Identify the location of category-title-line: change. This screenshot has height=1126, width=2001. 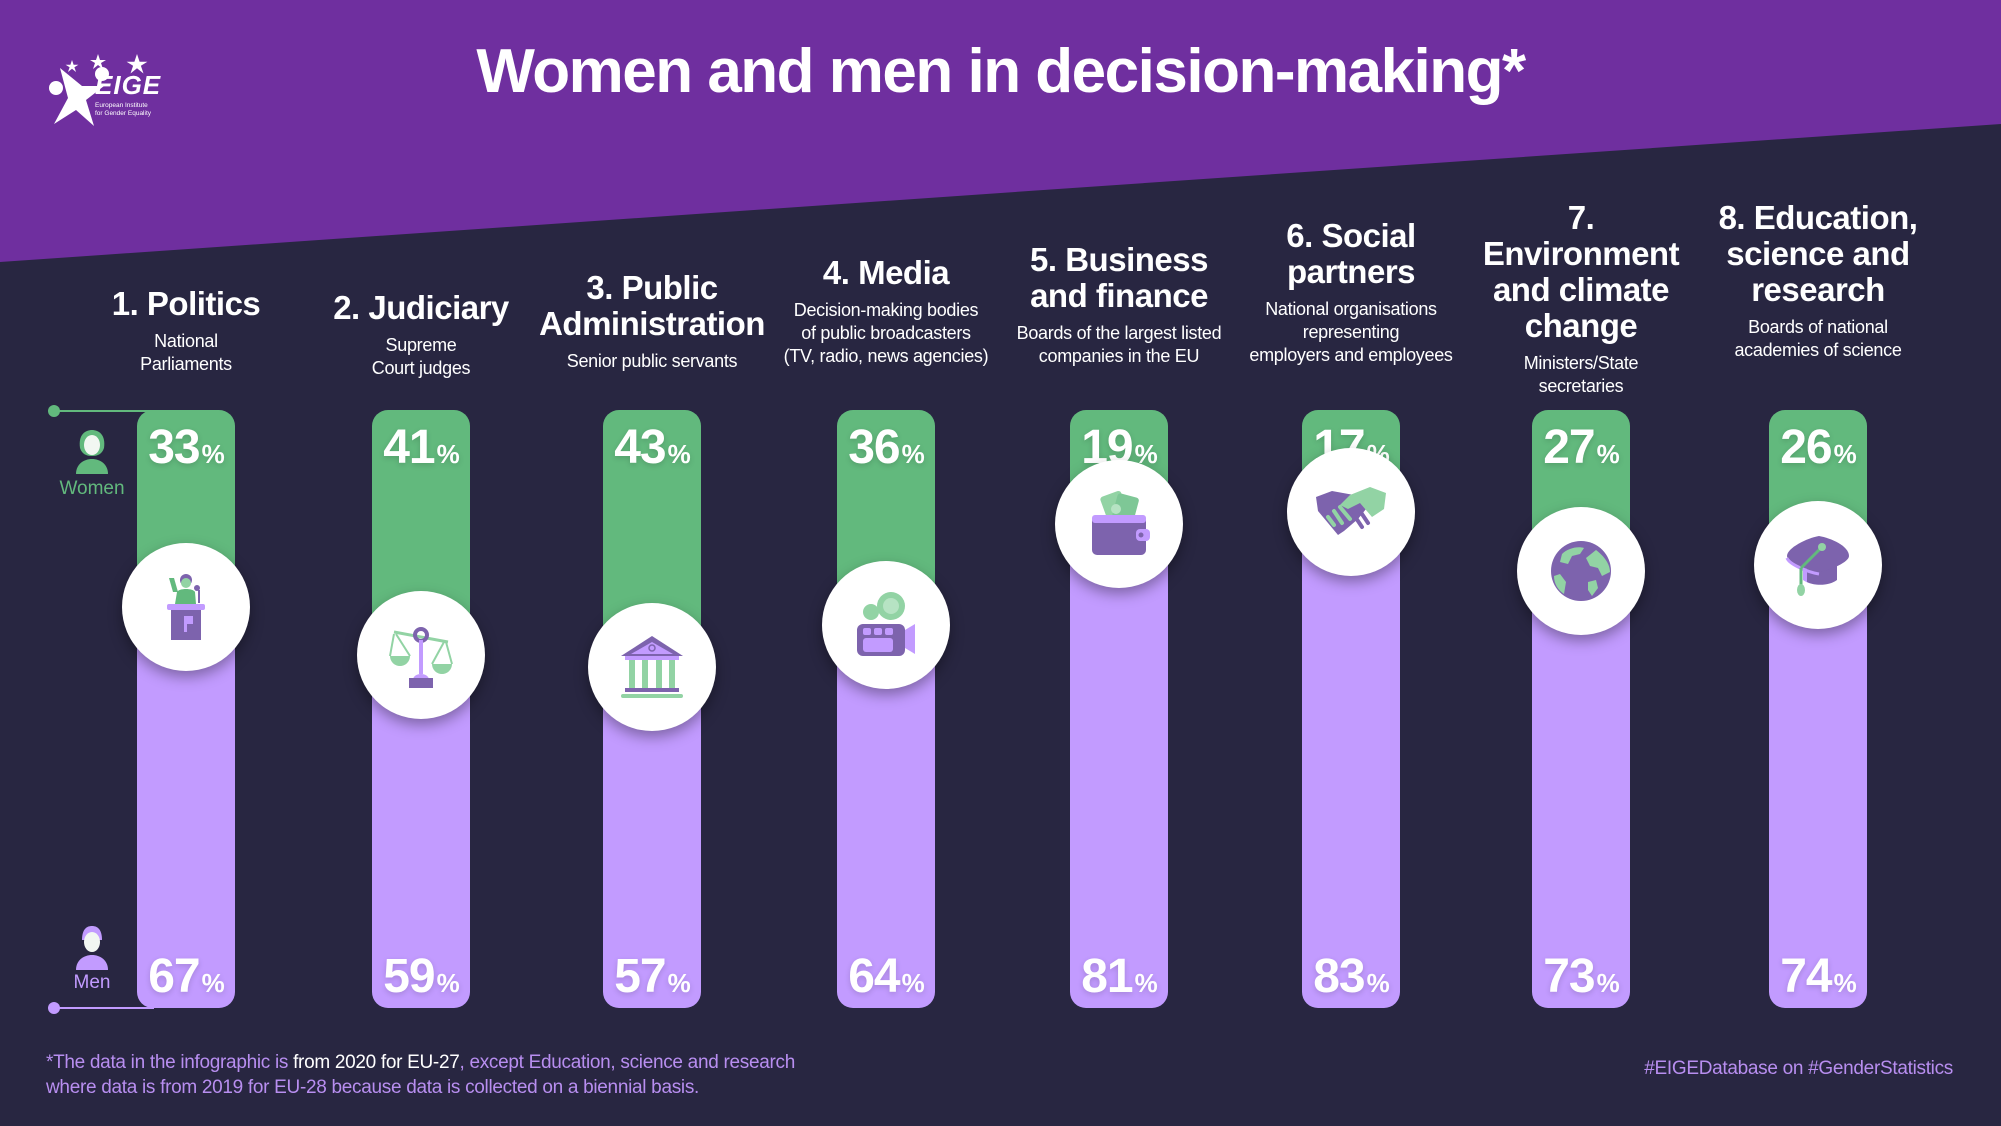
(1581, 325).